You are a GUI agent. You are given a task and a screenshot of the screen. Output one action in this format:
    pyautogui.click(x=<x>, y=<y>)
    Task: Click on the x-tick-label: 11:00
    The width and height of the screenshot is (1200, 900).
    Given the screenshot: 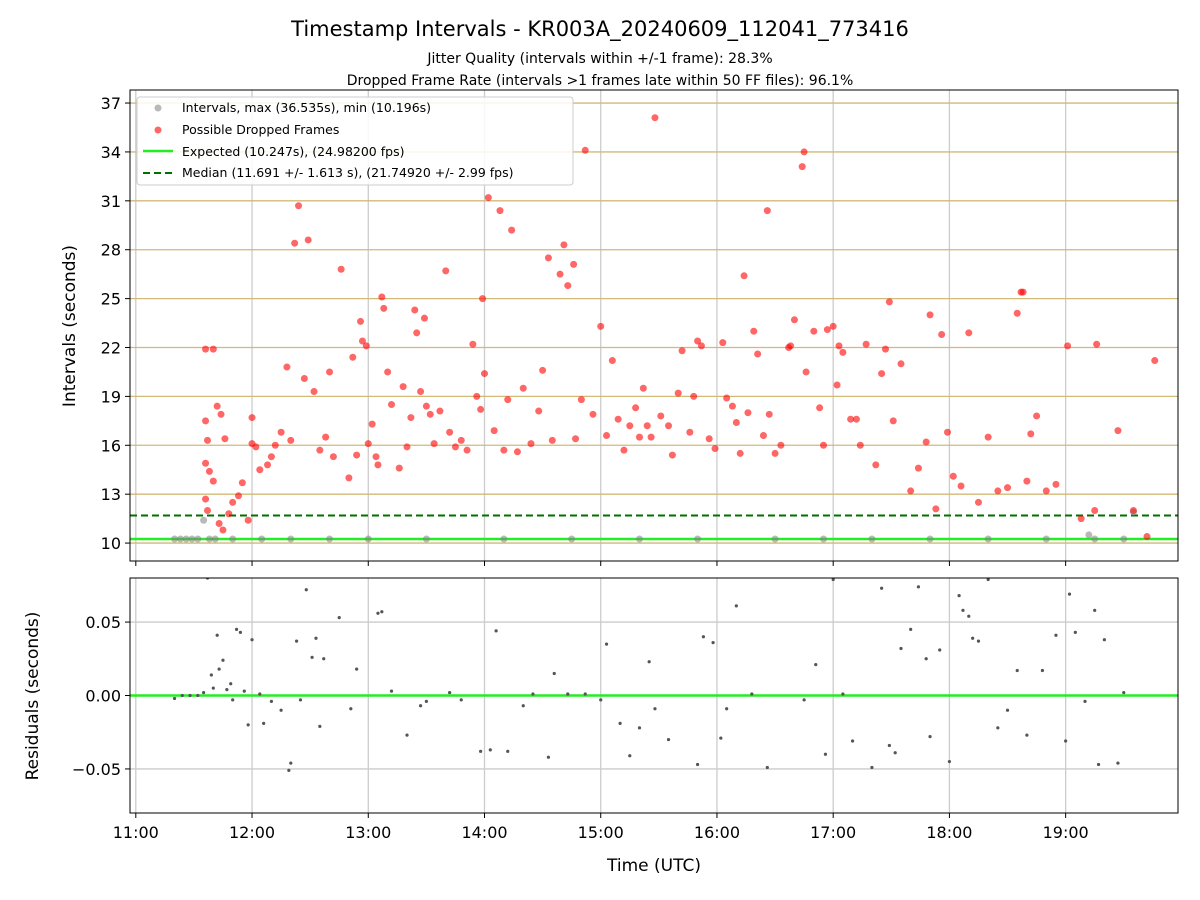 What is the action you would take?
    pyautogui.click(x=136, y=832)
    